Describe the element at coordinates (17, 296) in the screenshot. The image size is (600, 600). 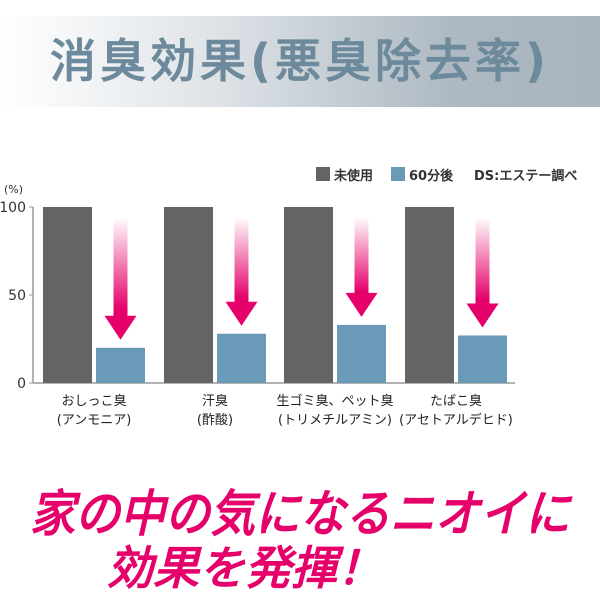
I see `y-tick-label: 50` at that location.